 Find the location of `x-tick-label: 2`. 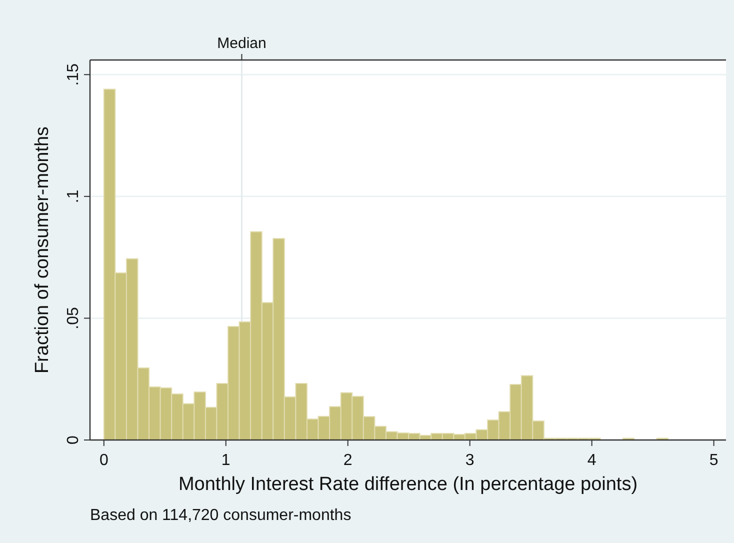

x-tick-label: 2 is located at coordinates (347, 460).